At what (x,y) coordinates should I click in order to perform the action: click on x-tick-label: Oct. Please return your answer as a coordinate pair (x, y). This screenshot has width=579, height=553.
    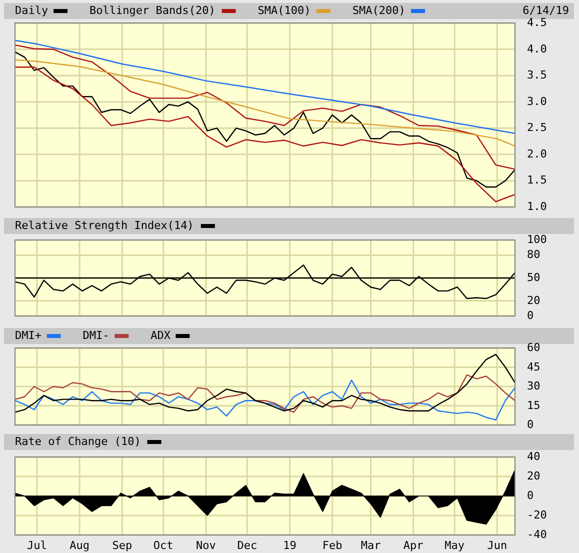
    Looking at the image, I should click on (163, 545).